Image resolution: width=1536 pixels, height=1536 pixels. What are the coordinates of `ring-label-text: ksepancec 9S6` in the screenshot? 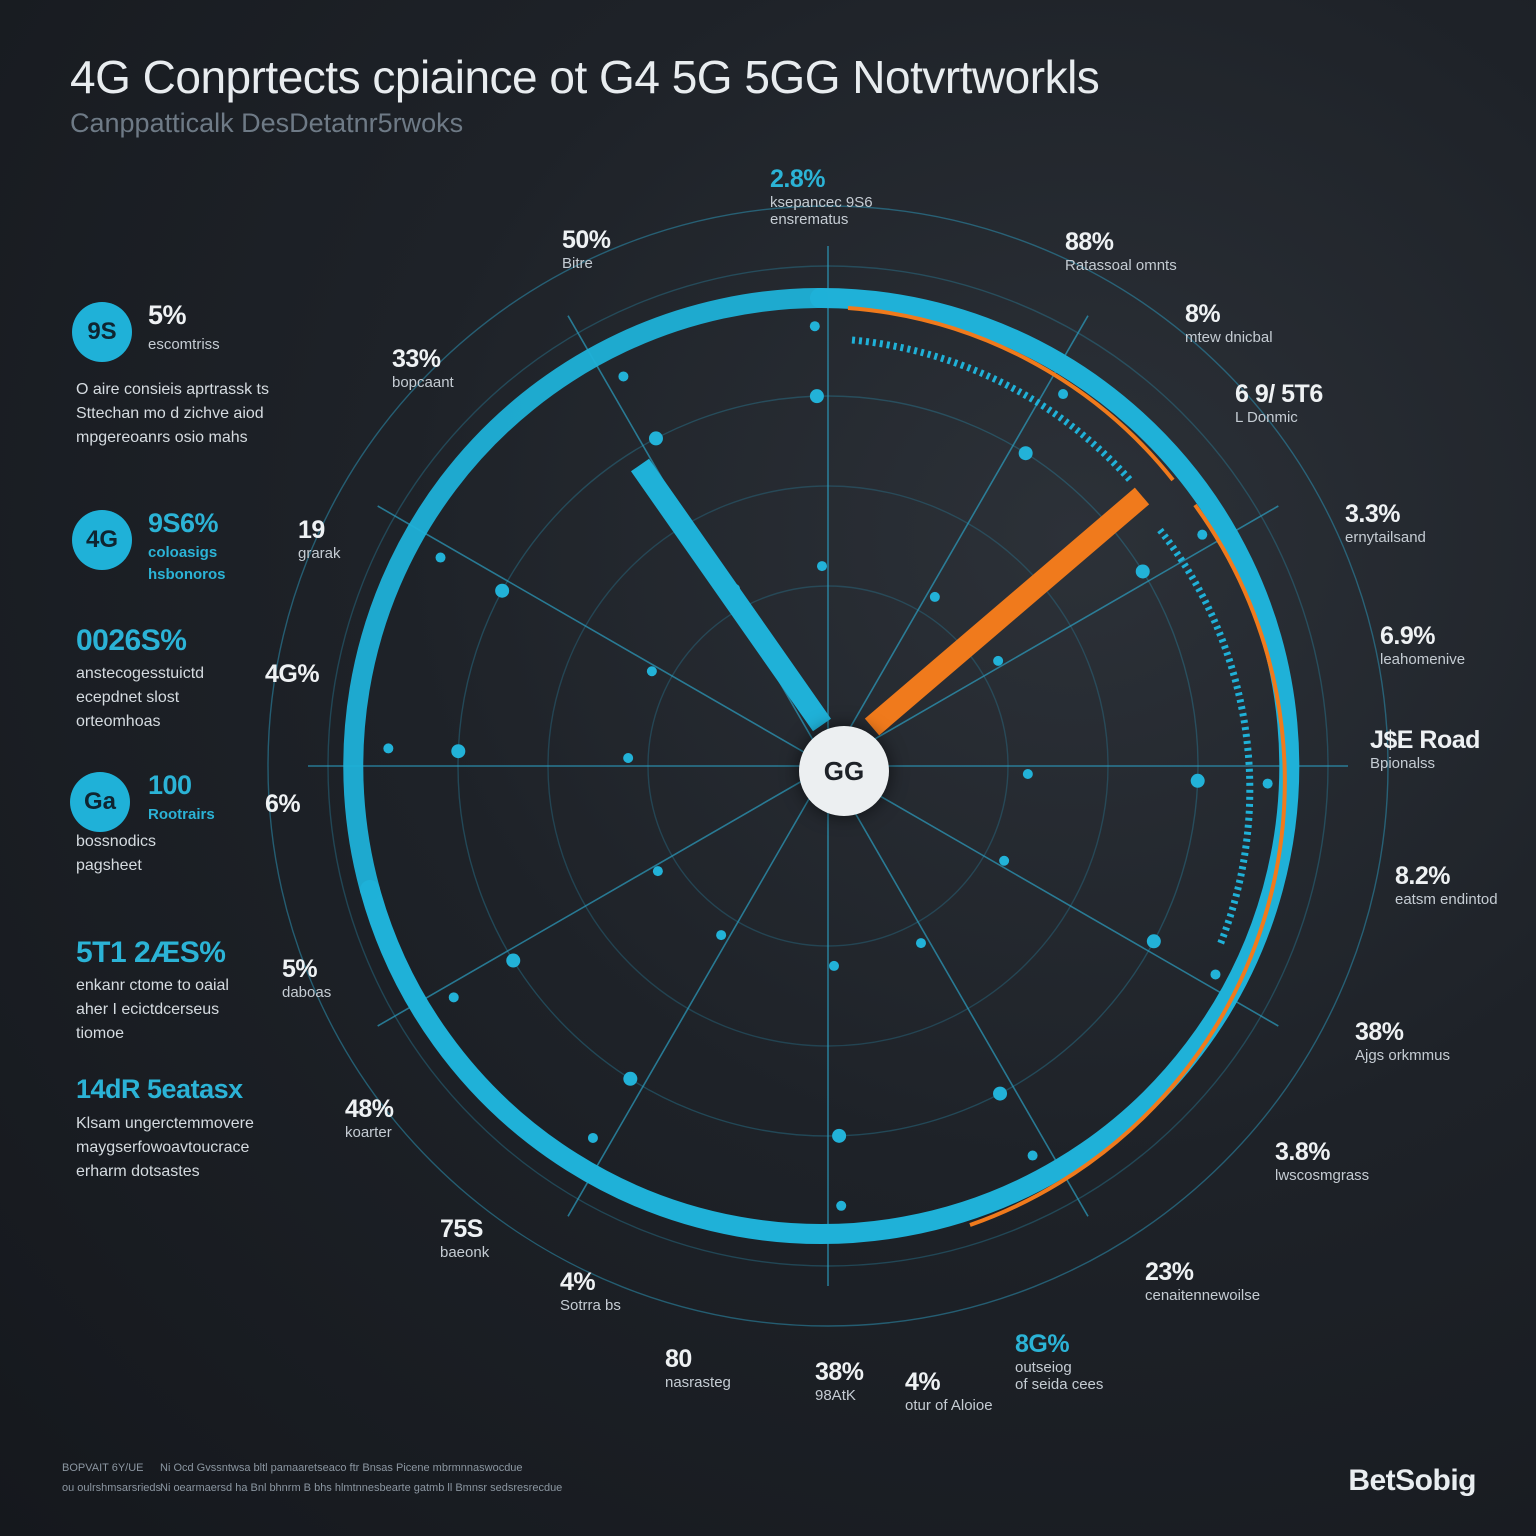 It's located at (821, 202).